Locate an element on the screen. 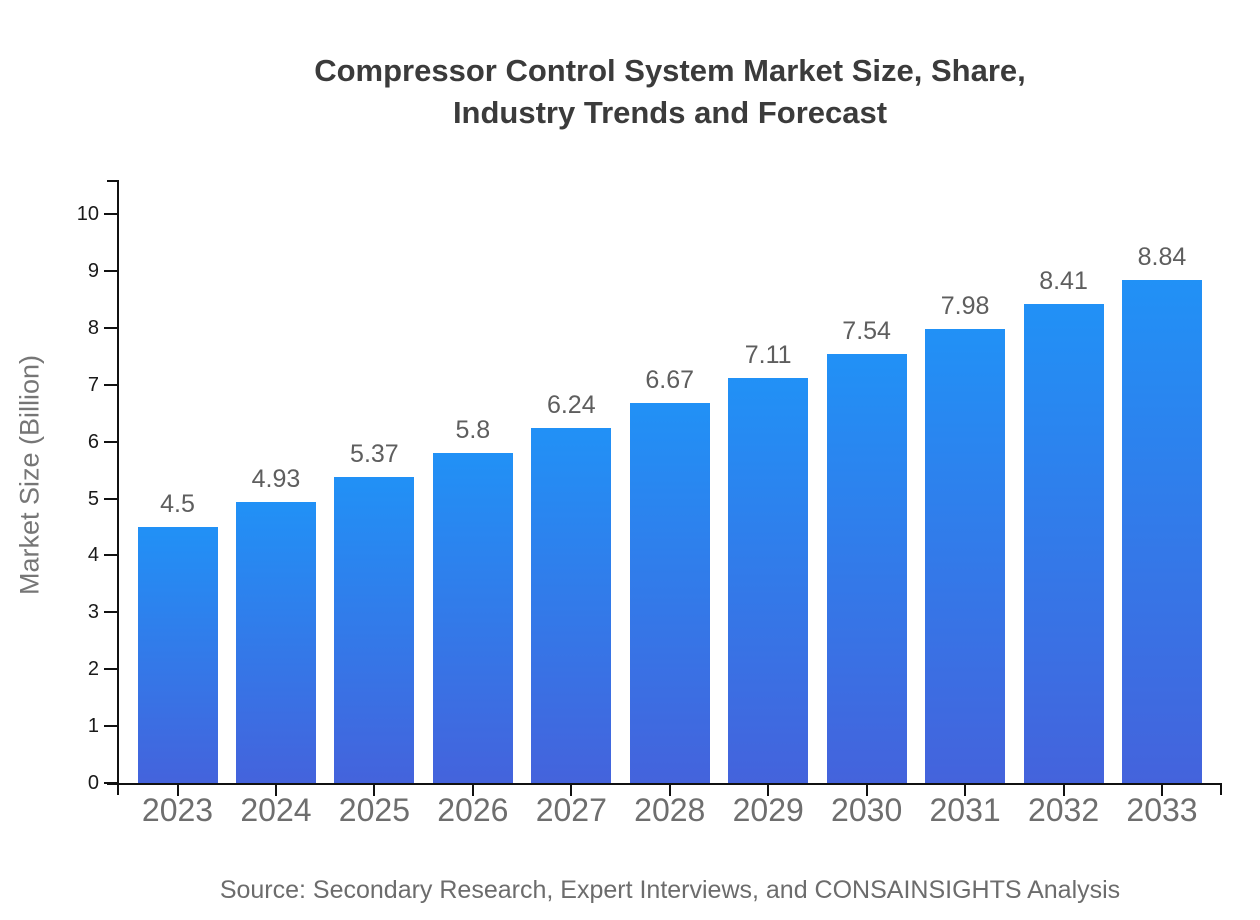 Image resolution: width=1260 pixels, height=920 pixels. x-tick-label: 2033 is located at coordinates (1162, 810).